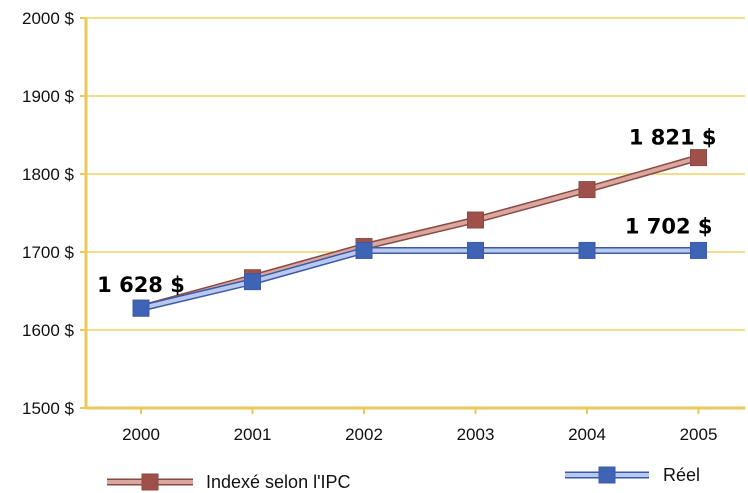 Image resolution: width=748 pixels, height=493 pixels. I want to click on legend-label: Réel, so click(681, 475).